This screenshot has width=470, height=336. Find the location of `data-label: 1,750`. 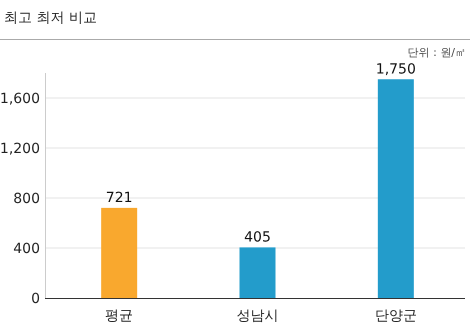

data-label: 1,750 is located at coordinates (396, 69).